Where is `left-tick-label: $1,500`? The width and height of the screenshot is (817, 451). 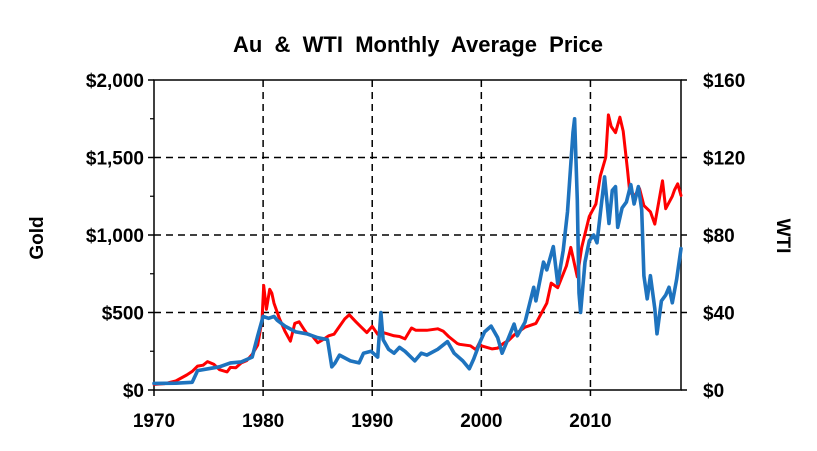
left-tick-label: $1,500 is located at coordinates (115, 159).